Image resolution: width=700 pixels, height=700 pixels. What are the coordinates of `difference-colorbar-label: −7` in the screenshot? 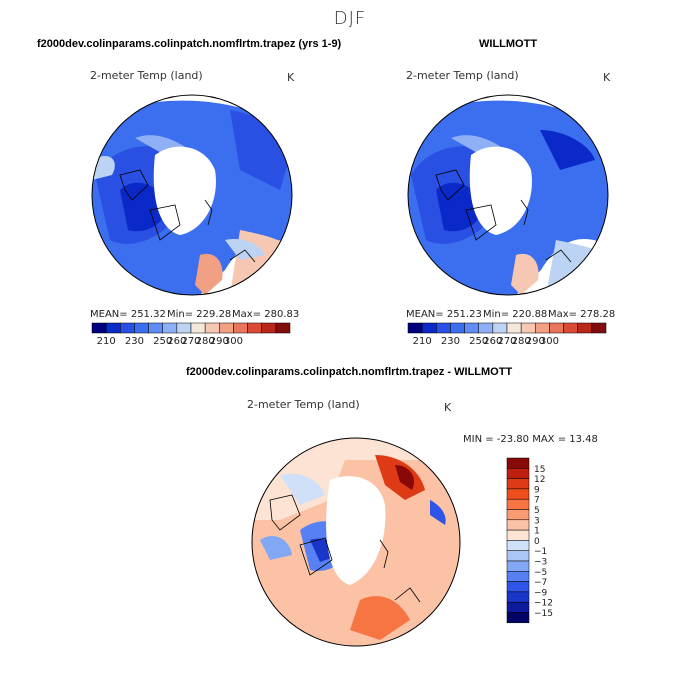 It's located at (540, 583).